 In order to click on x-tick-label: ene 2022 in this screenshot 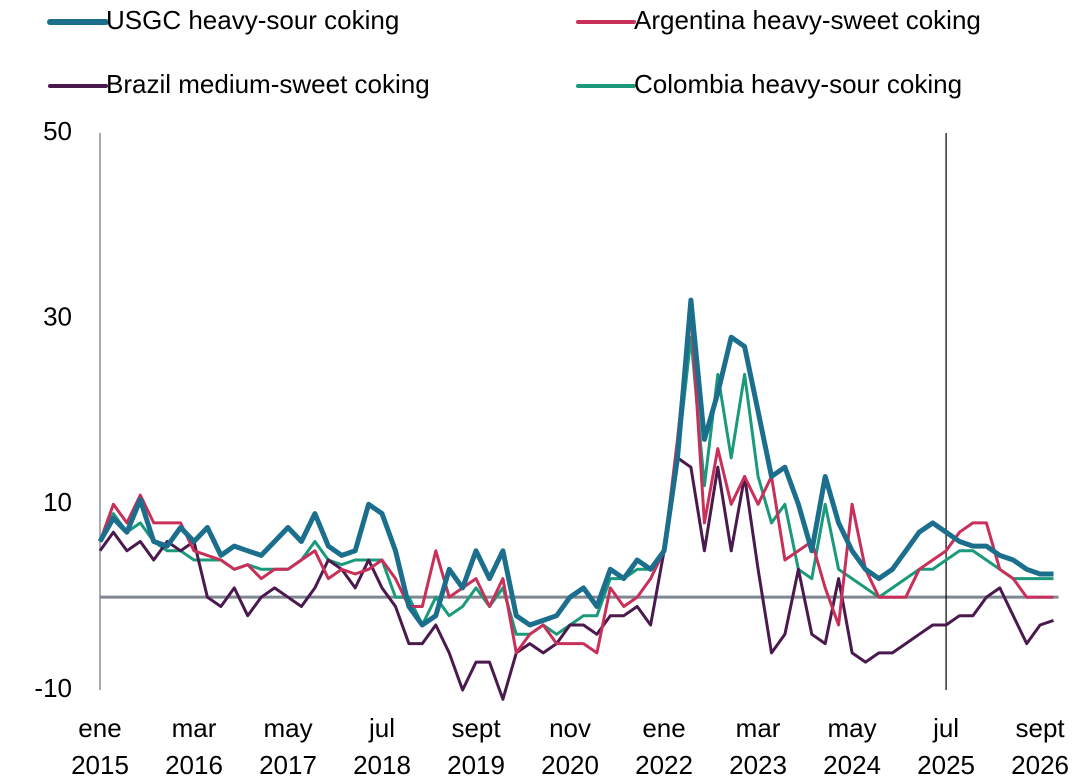, I will do `click(664, 746)`.